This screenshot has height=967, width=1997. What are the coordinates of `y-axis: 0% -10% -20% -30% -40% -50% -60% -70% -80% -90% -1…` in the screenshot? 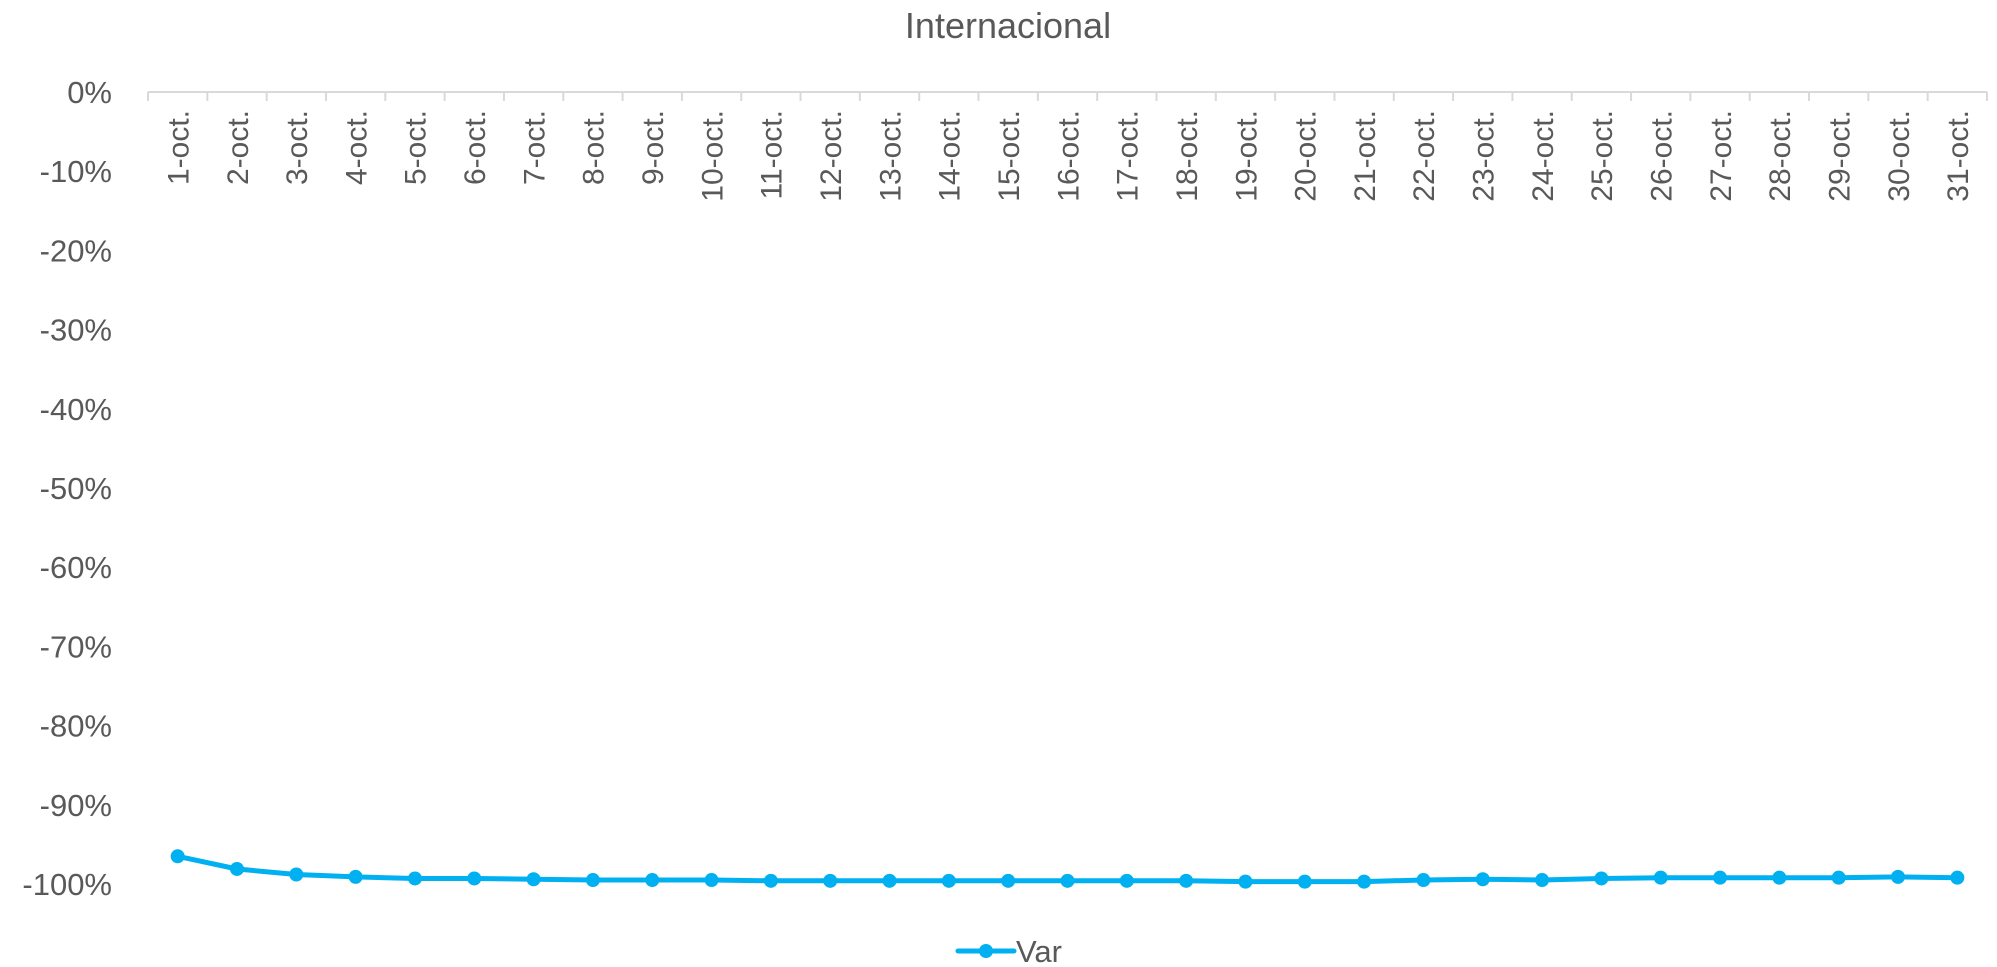 It's located at (67, 488).